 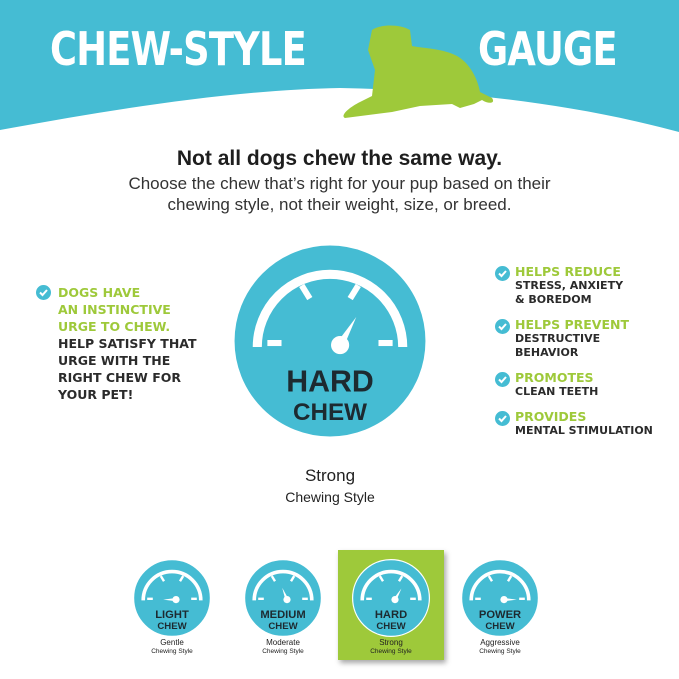 I want to click on benefit-item: HELPS PREVENT DESTRUCTIVE BEHAVIOR, so click(x=572, y=339).